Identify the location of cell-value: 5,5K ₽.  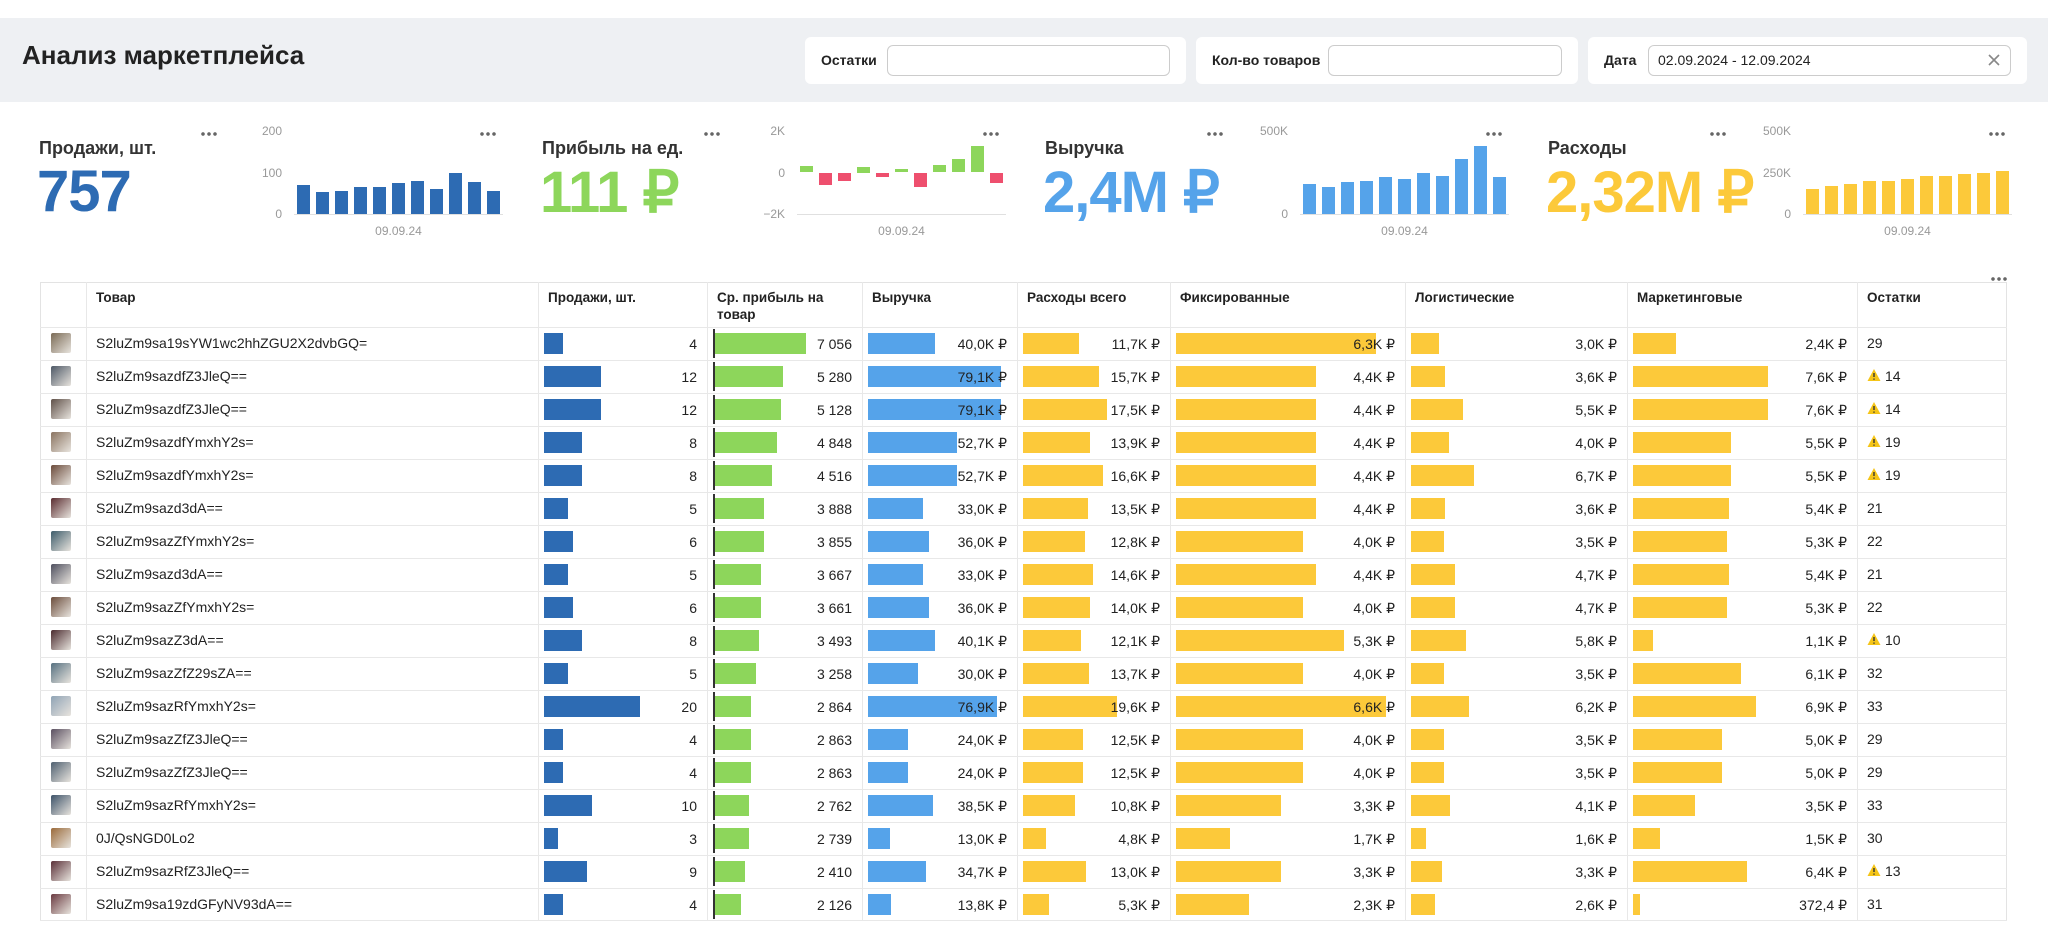
(1826, 443).